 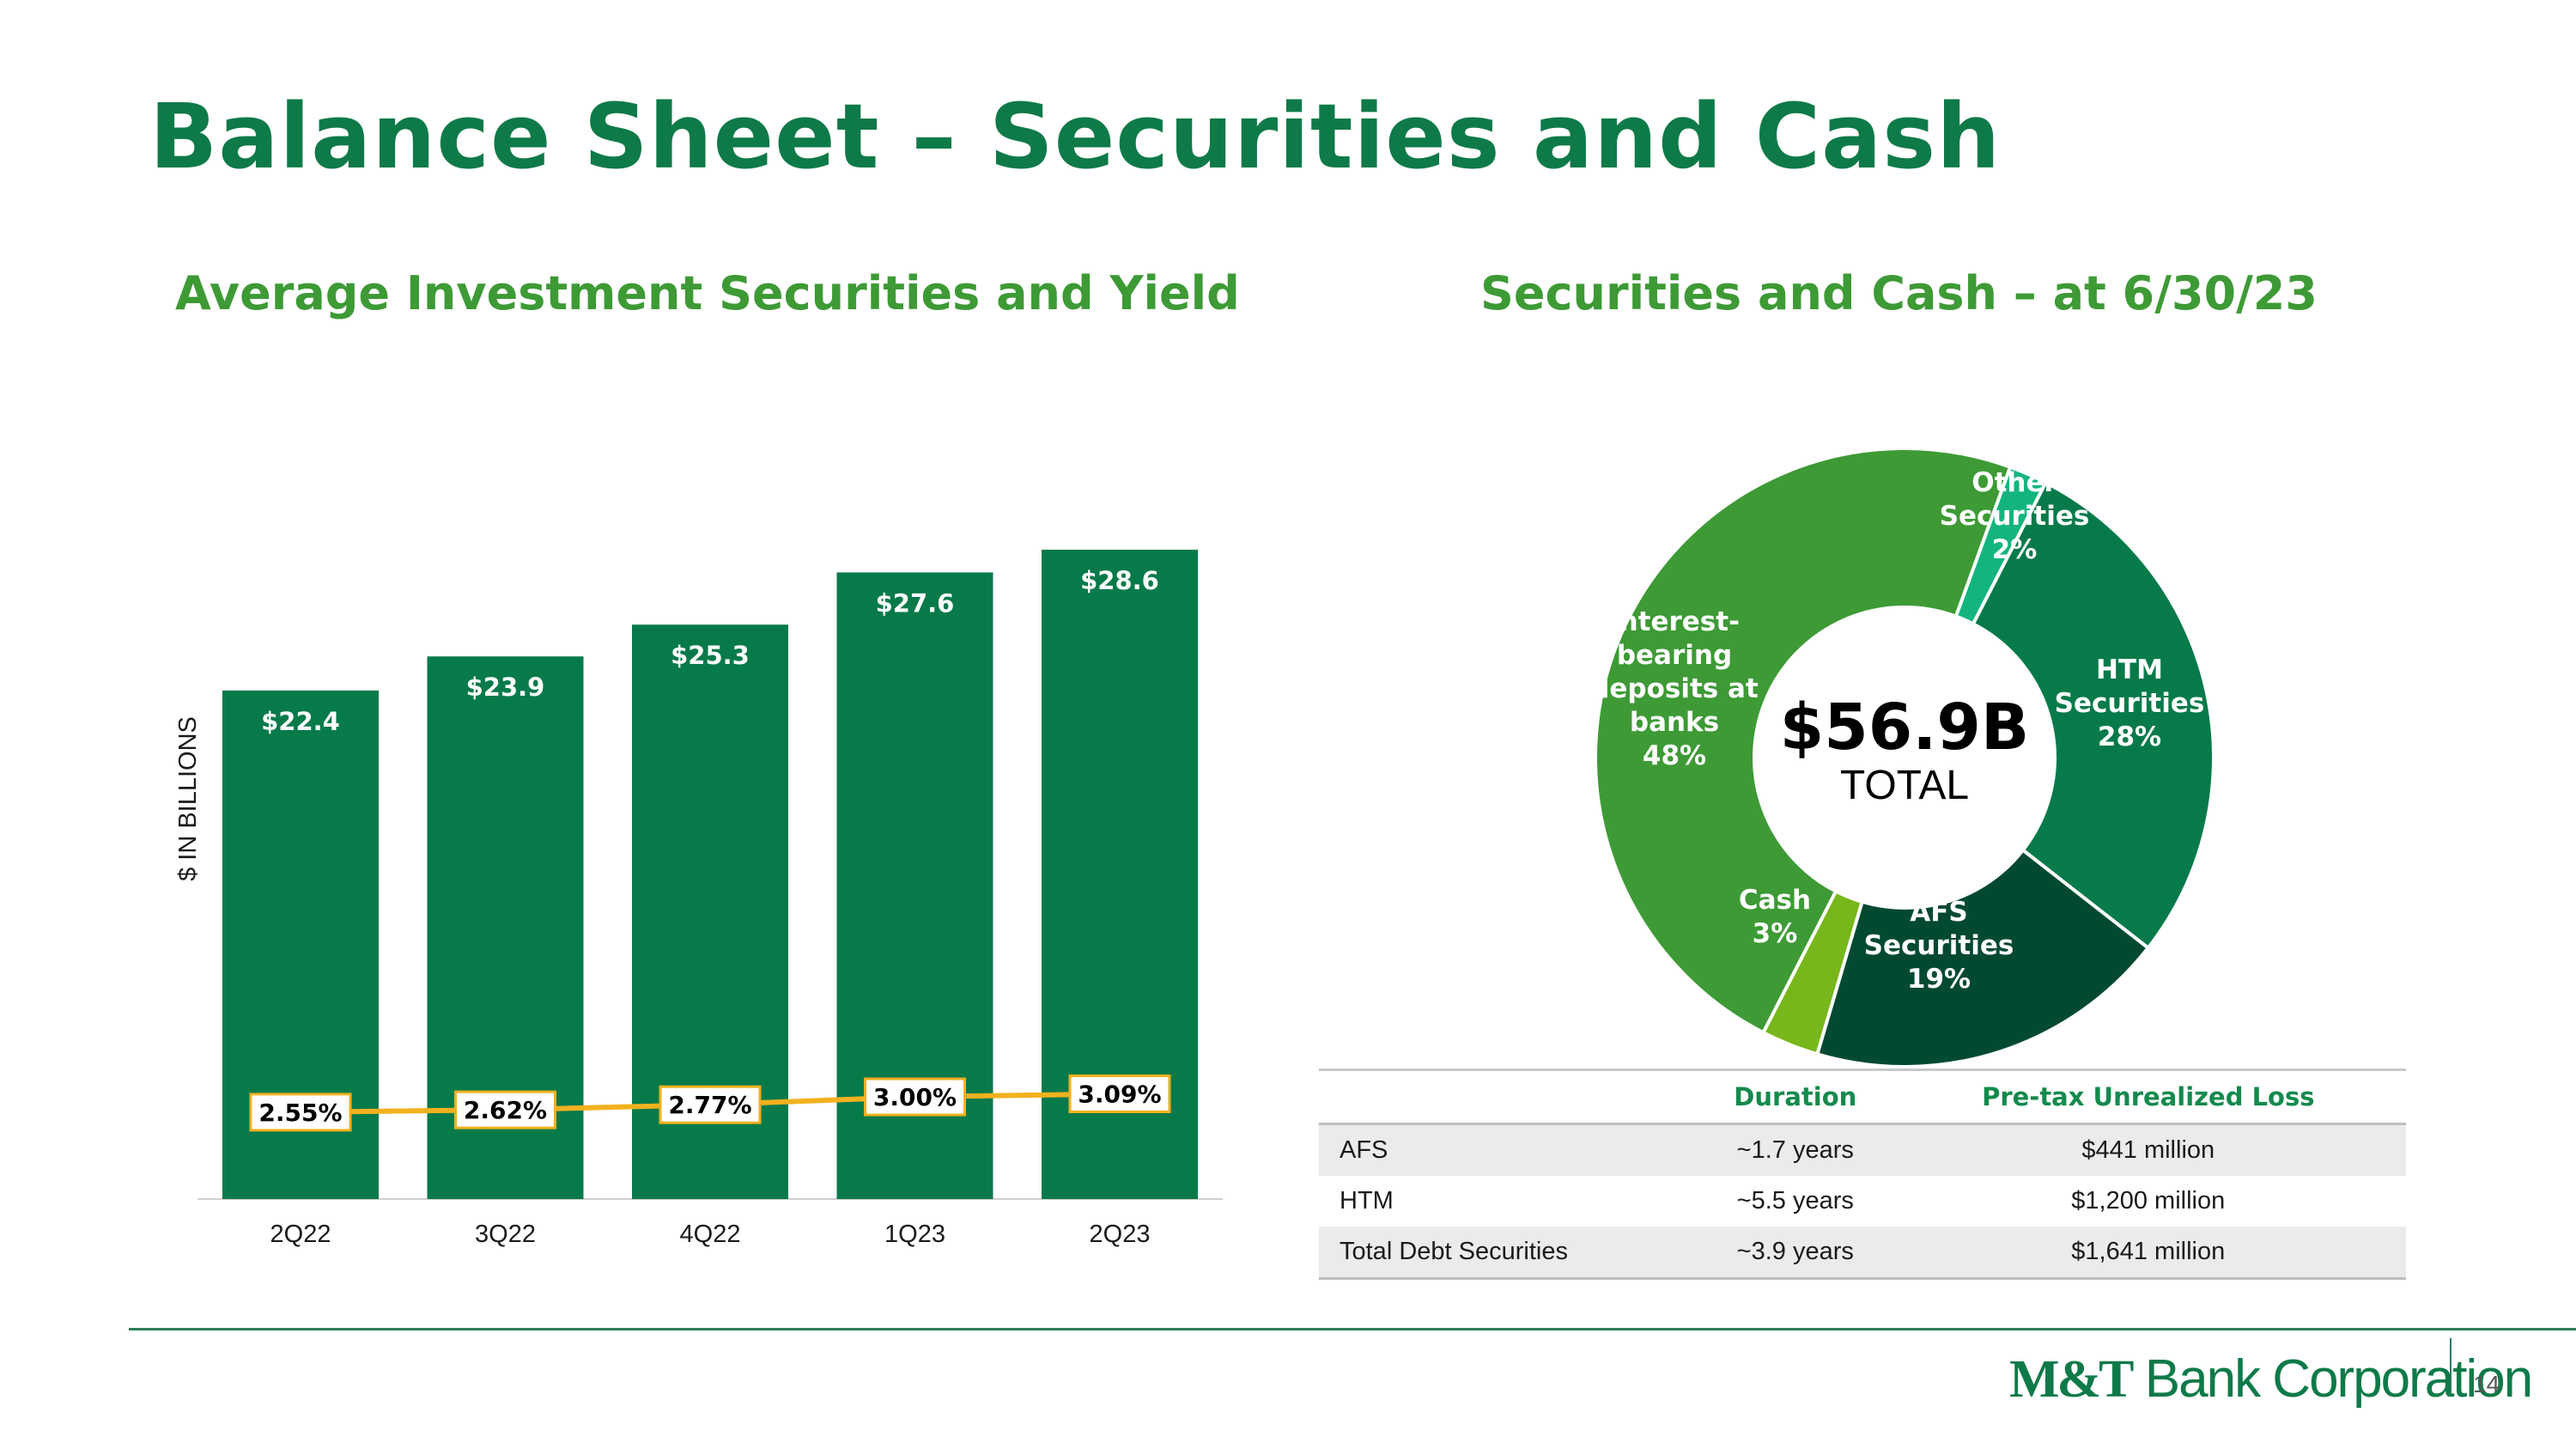 What do you see at coordinates (1904, 727) in the screenshot?
I see `donut-center-value: $56.9B` at bounding box center [1904, 727].